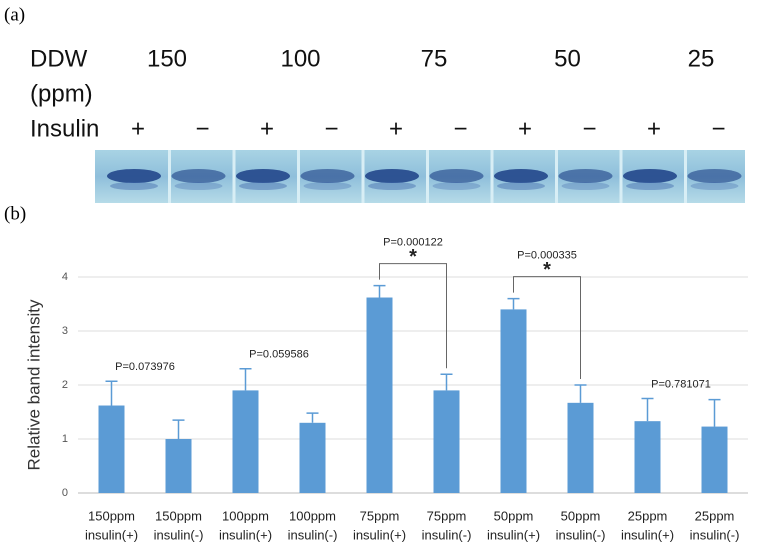 Image resolution: width=759 pixels, height=556 pixels. What do you see at coordinates (167, 58) in the screenshot?
I see `concentration: 150` at bounding box center [167, 58].